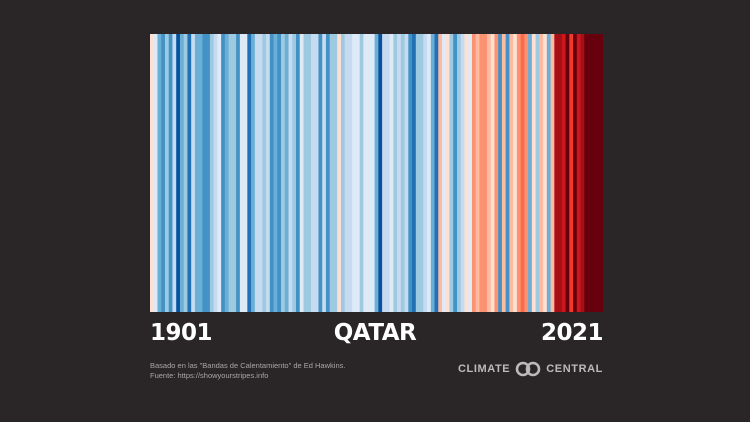  Describe the element at coordinates (470, 173) in the screenshot. I see `stripe-1986` at that location.